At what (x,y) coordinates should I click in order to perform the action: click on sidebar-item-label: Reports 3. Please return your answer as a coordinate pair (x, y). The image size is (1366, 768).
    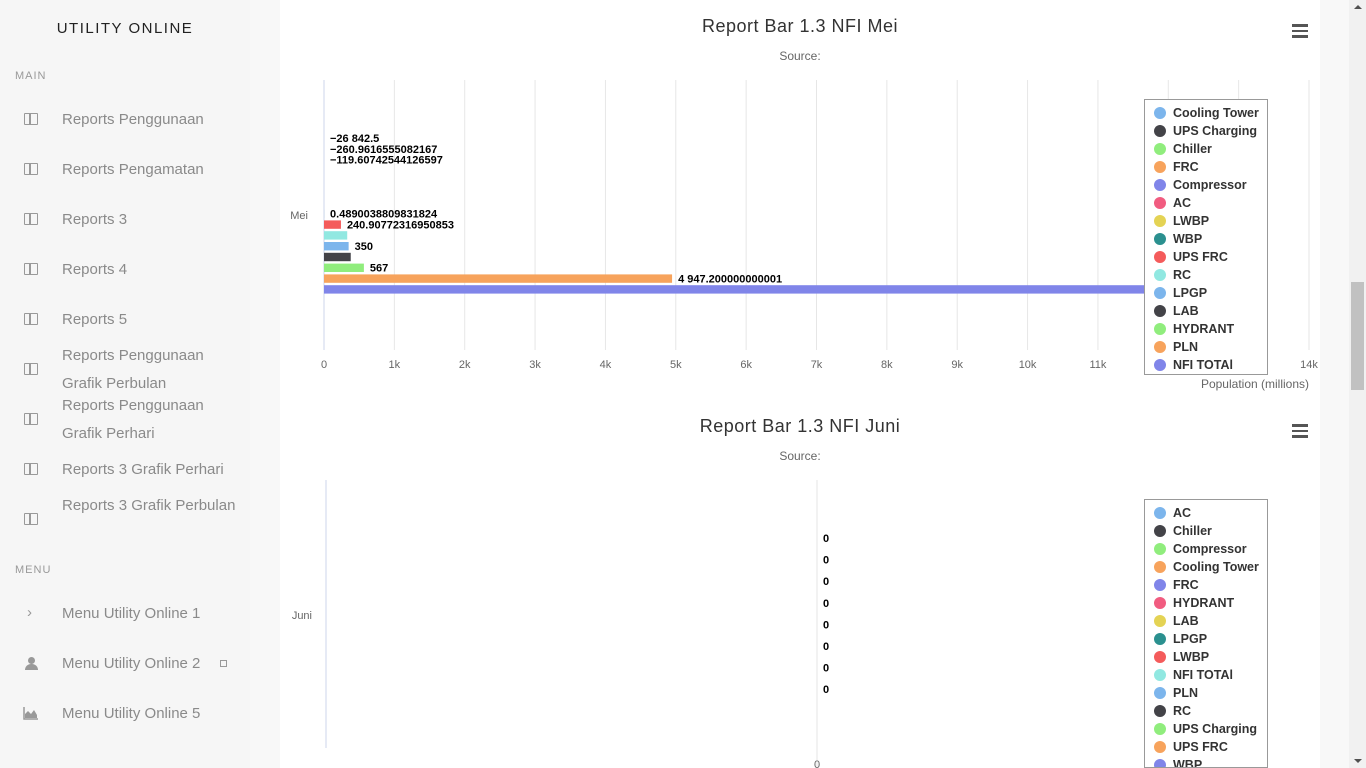
    Looking at the image, I should click on (95, 219).